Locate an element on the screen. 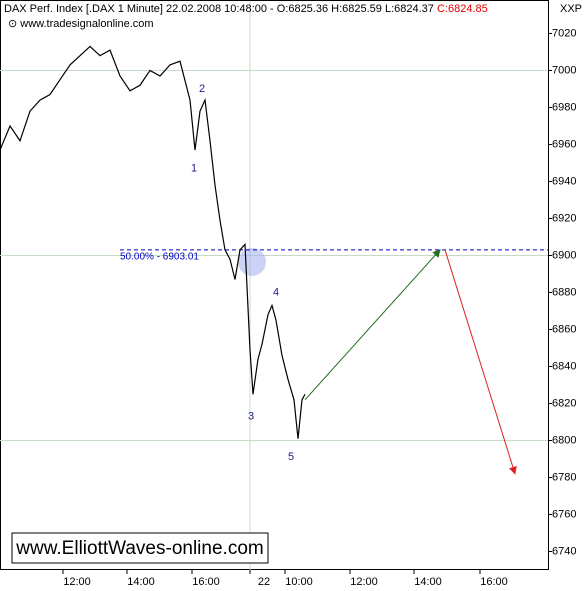 The image size is (584, 591). y-tick-label: 7000 is located at coordinates (564, 70).